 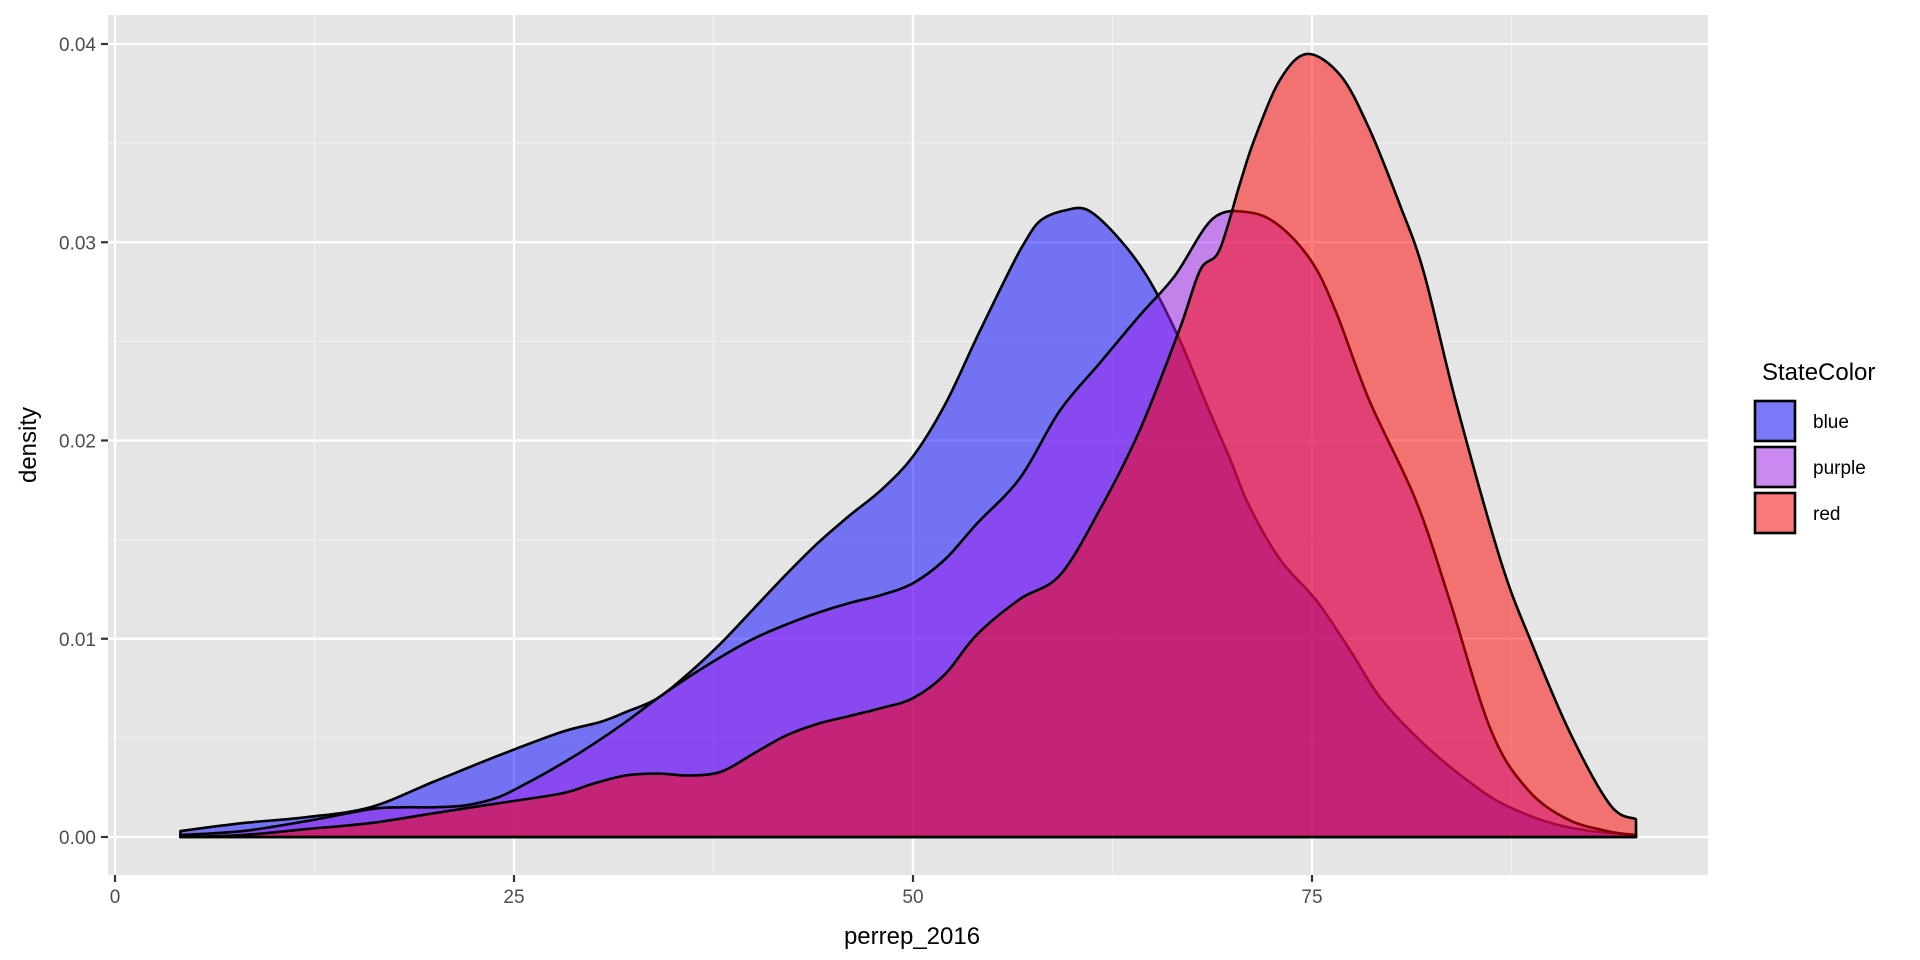 I want to click on y-axis-title: density, so click(x=28, y=445).